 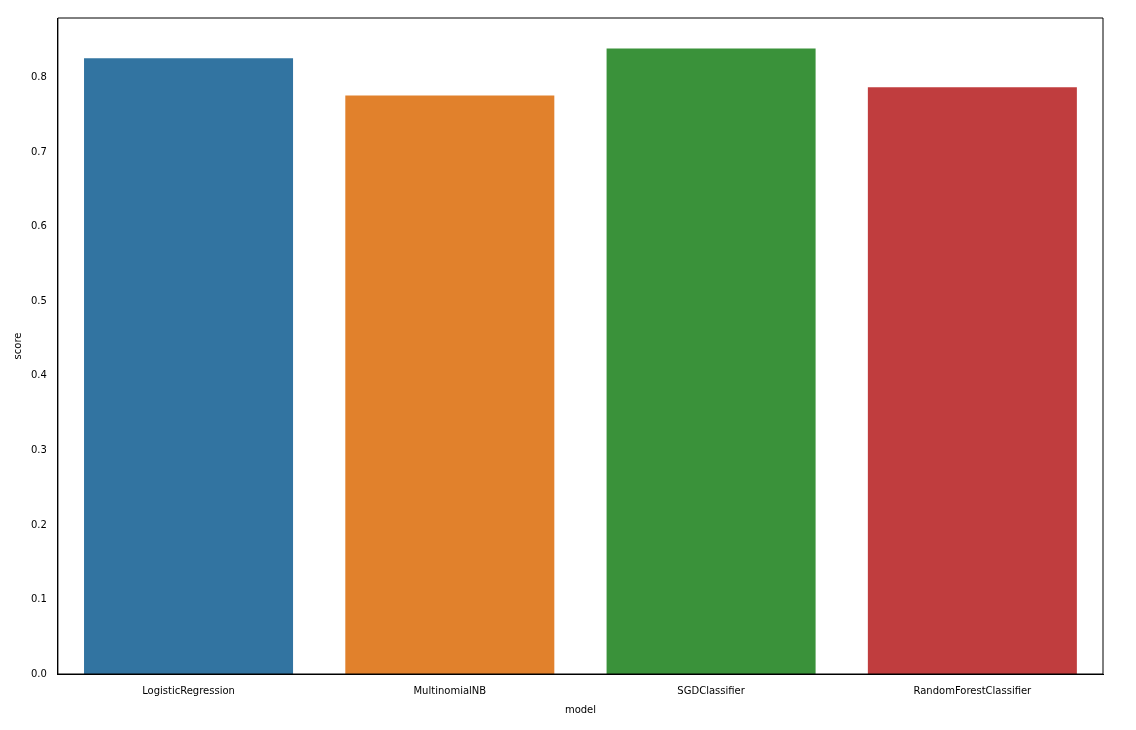 I want to click on y-tick-label: 0.3, so click(x=39, y=449).